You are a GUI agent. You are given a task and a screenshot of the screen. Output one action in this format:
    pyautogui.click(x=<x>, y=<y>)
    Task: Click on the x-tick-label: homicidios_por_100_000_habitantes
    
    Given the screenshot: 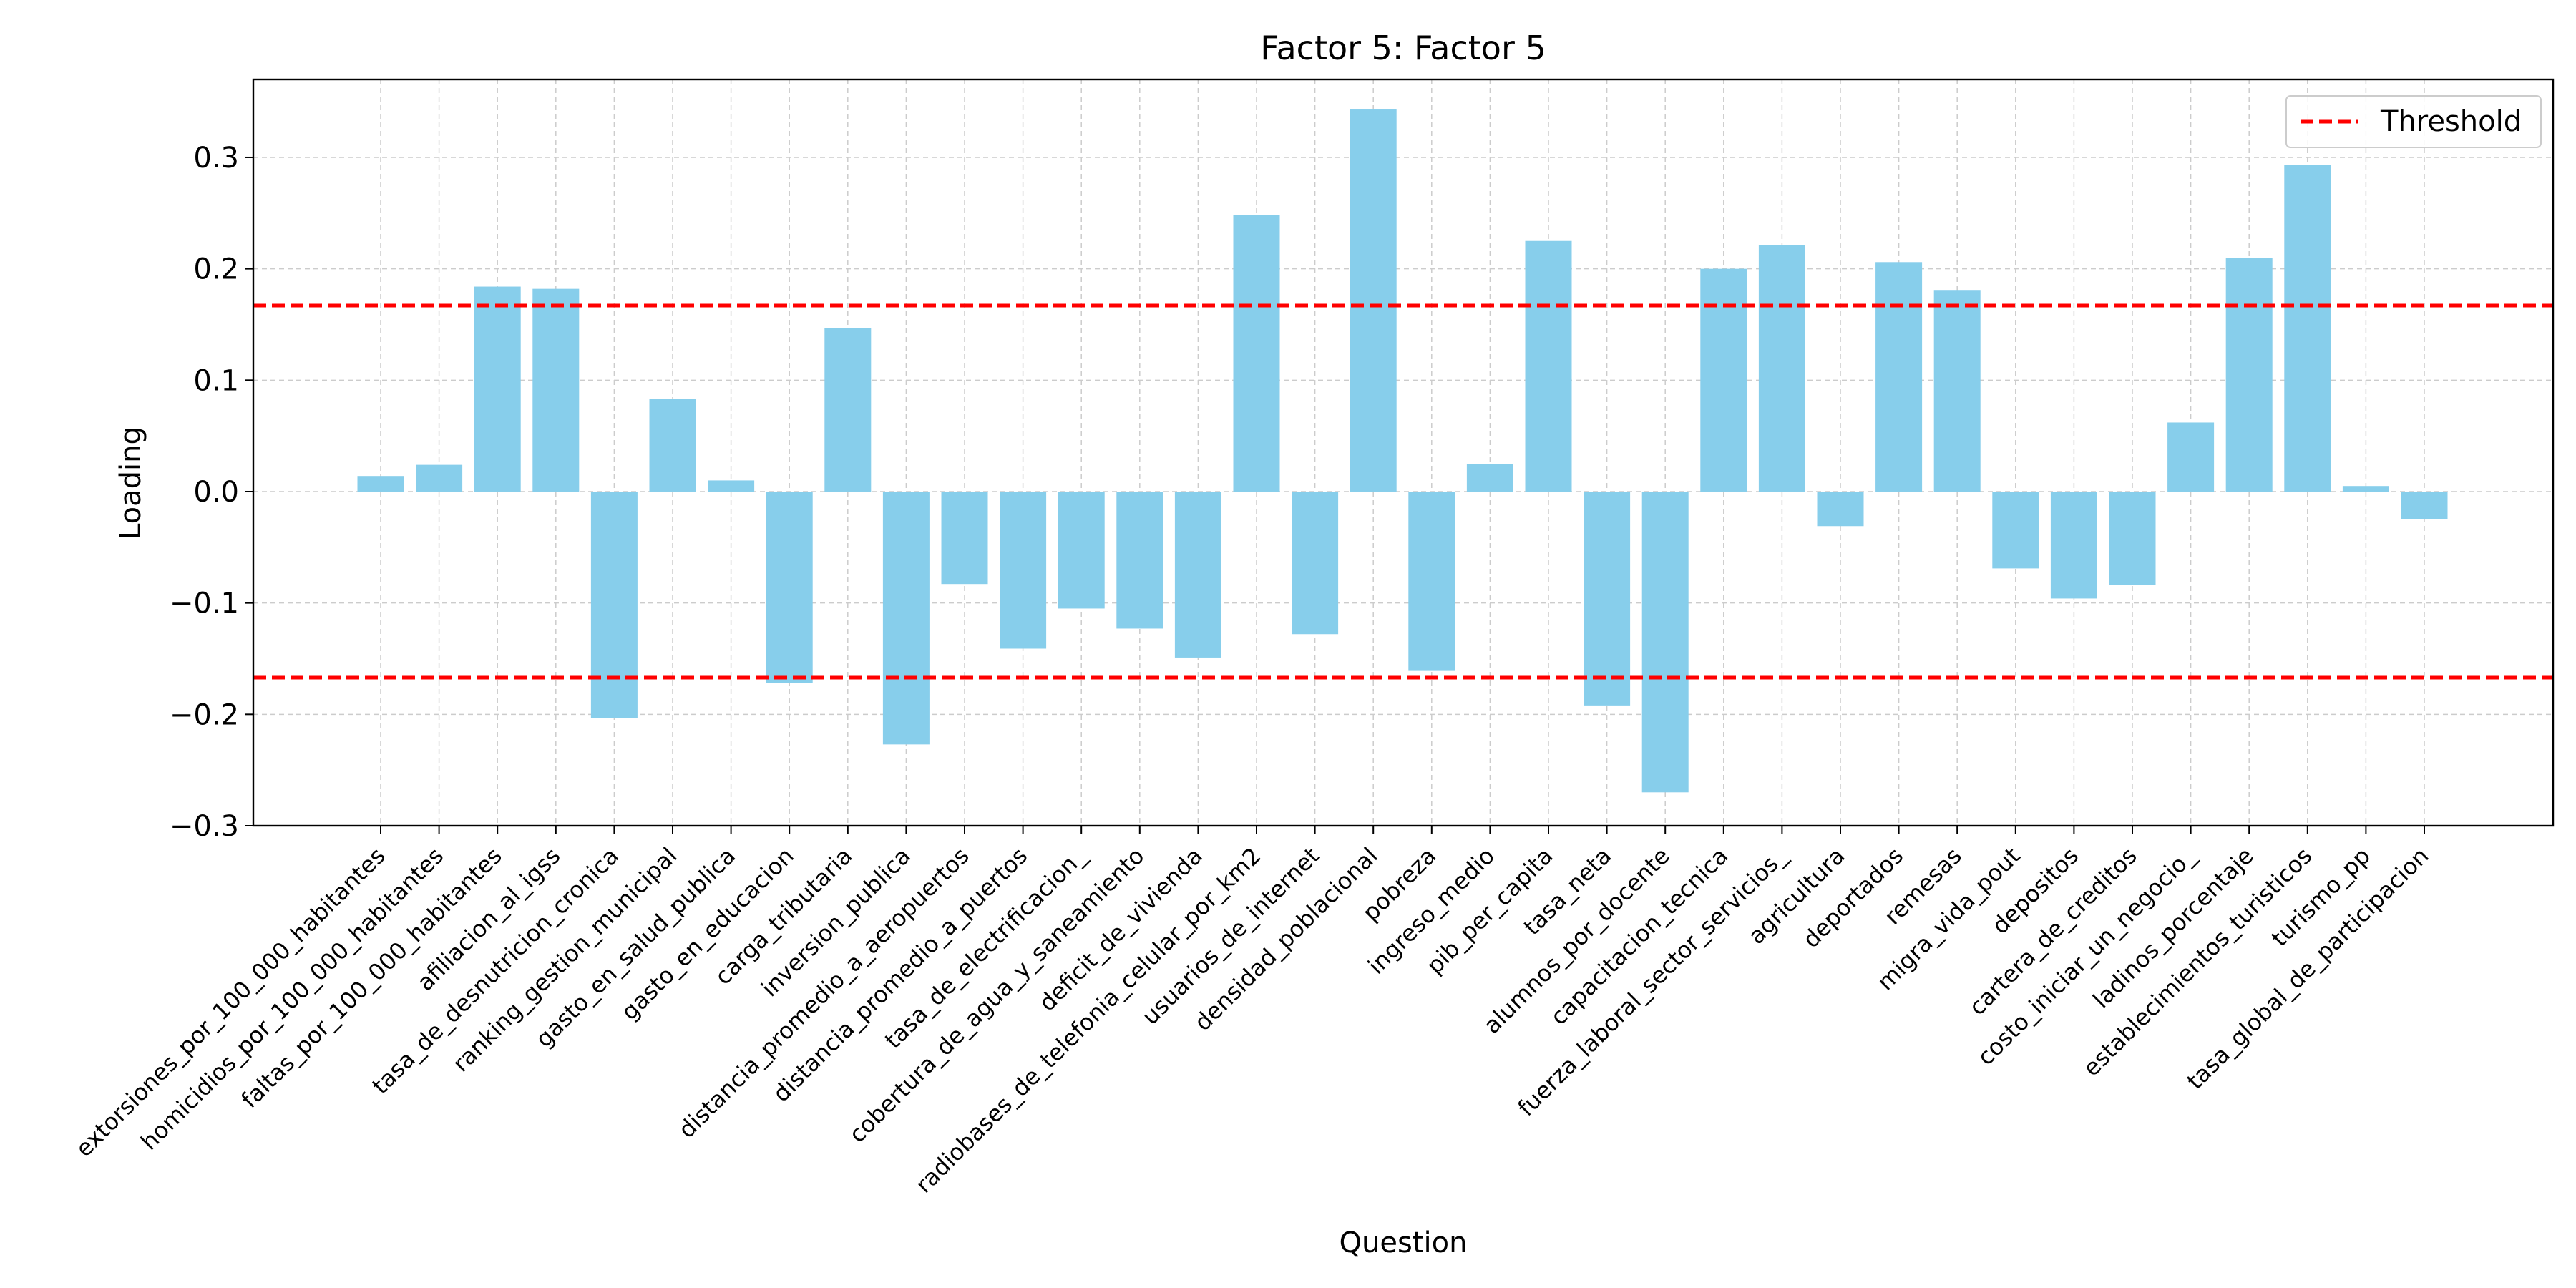 What is the action you would take?
    pyautogui.click(x=292, y=999)
    